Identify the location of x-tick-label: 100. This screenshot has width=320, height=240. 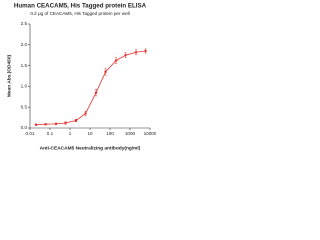
(110, 133).